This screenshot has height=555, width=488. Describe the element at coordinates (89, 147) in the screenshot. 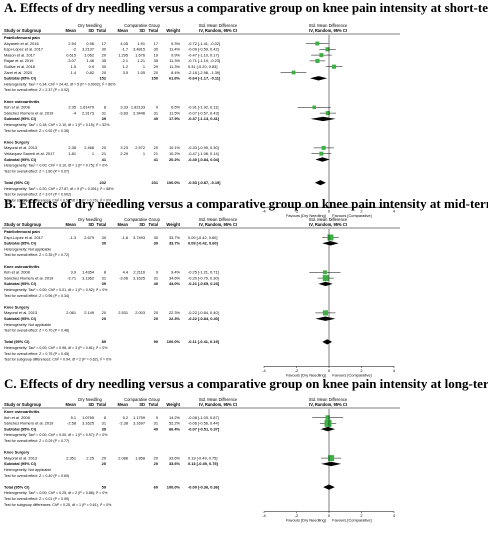

I see `sd-1: 2.466` at that location.